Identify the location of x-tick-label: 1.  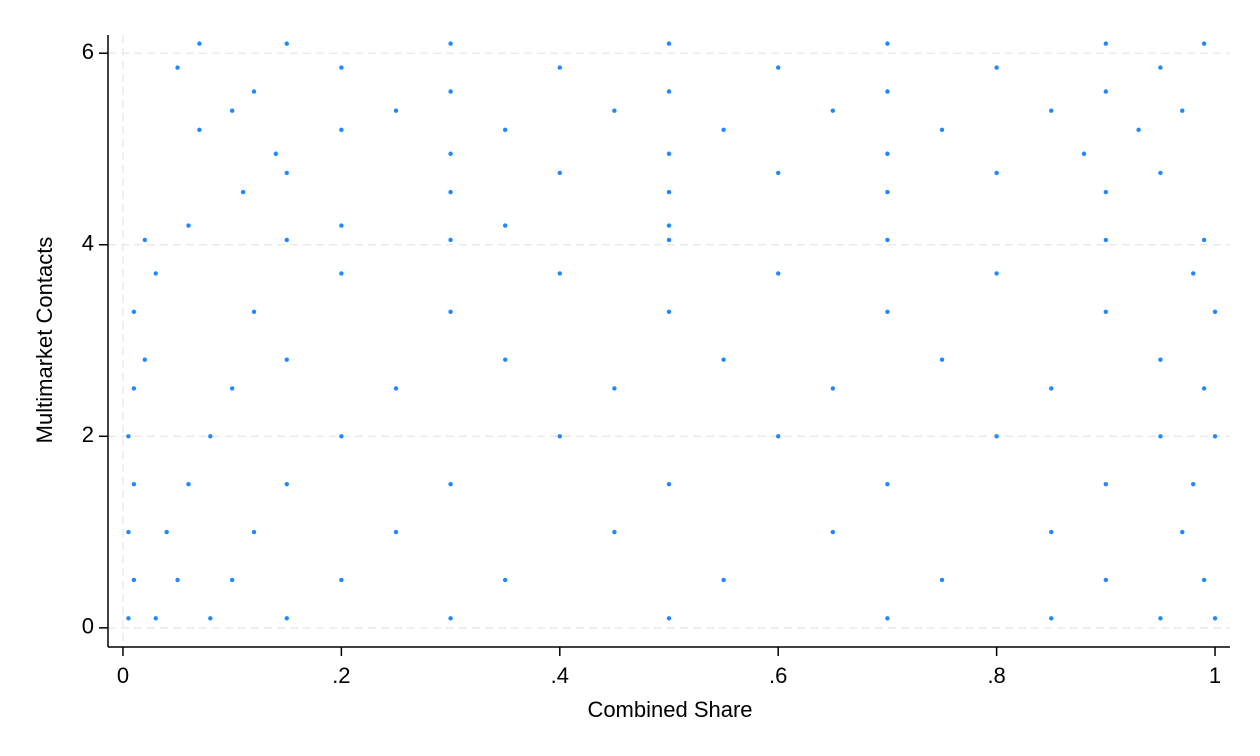
(1215, 675).